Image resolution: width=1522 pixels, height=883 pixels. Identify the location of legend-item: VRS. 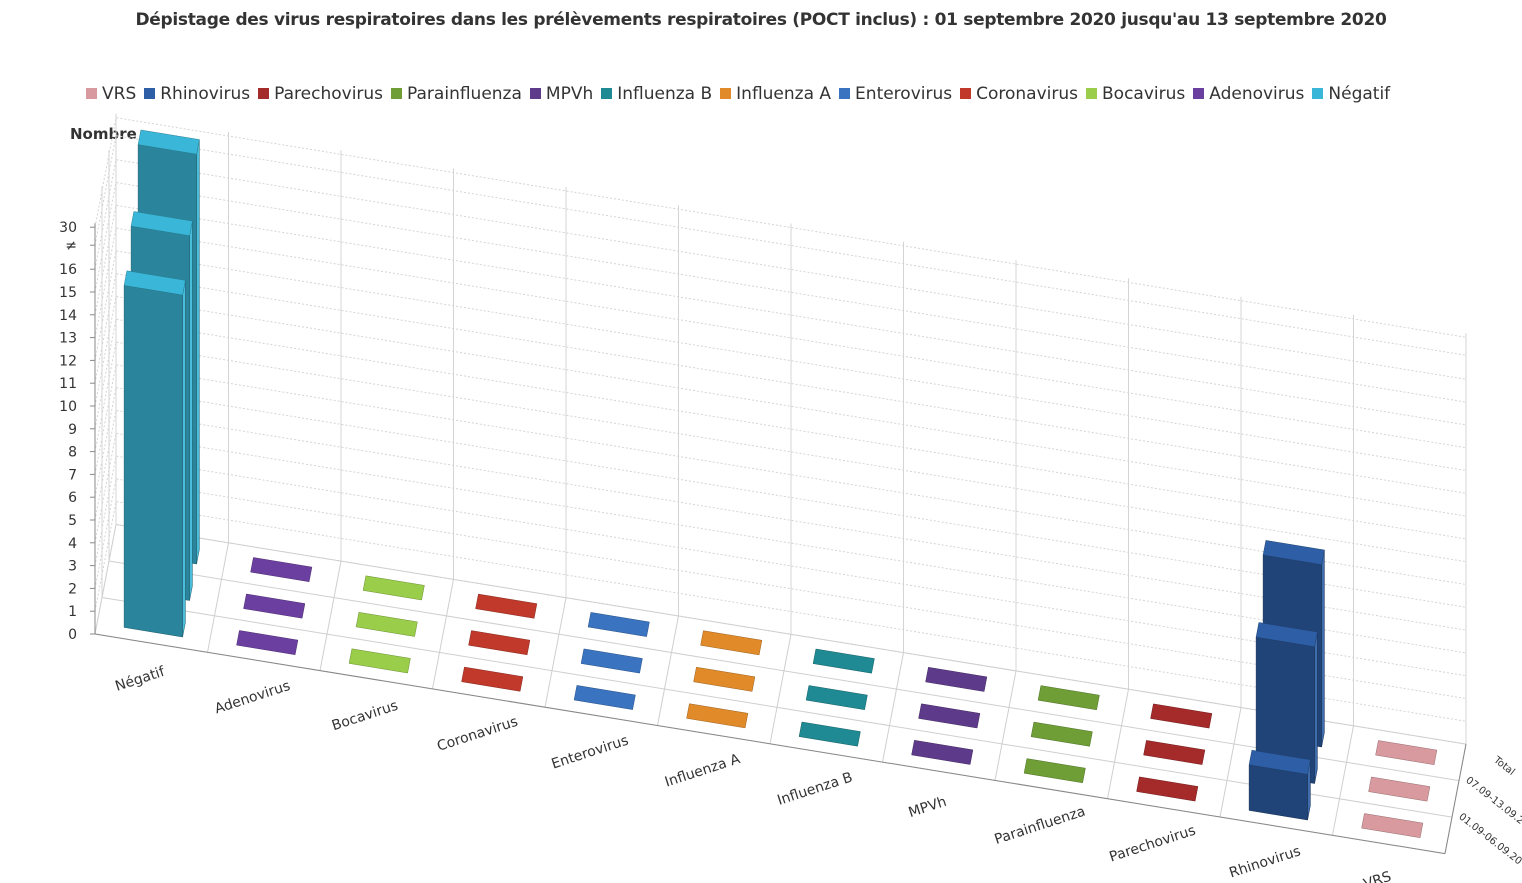
(111, 94).